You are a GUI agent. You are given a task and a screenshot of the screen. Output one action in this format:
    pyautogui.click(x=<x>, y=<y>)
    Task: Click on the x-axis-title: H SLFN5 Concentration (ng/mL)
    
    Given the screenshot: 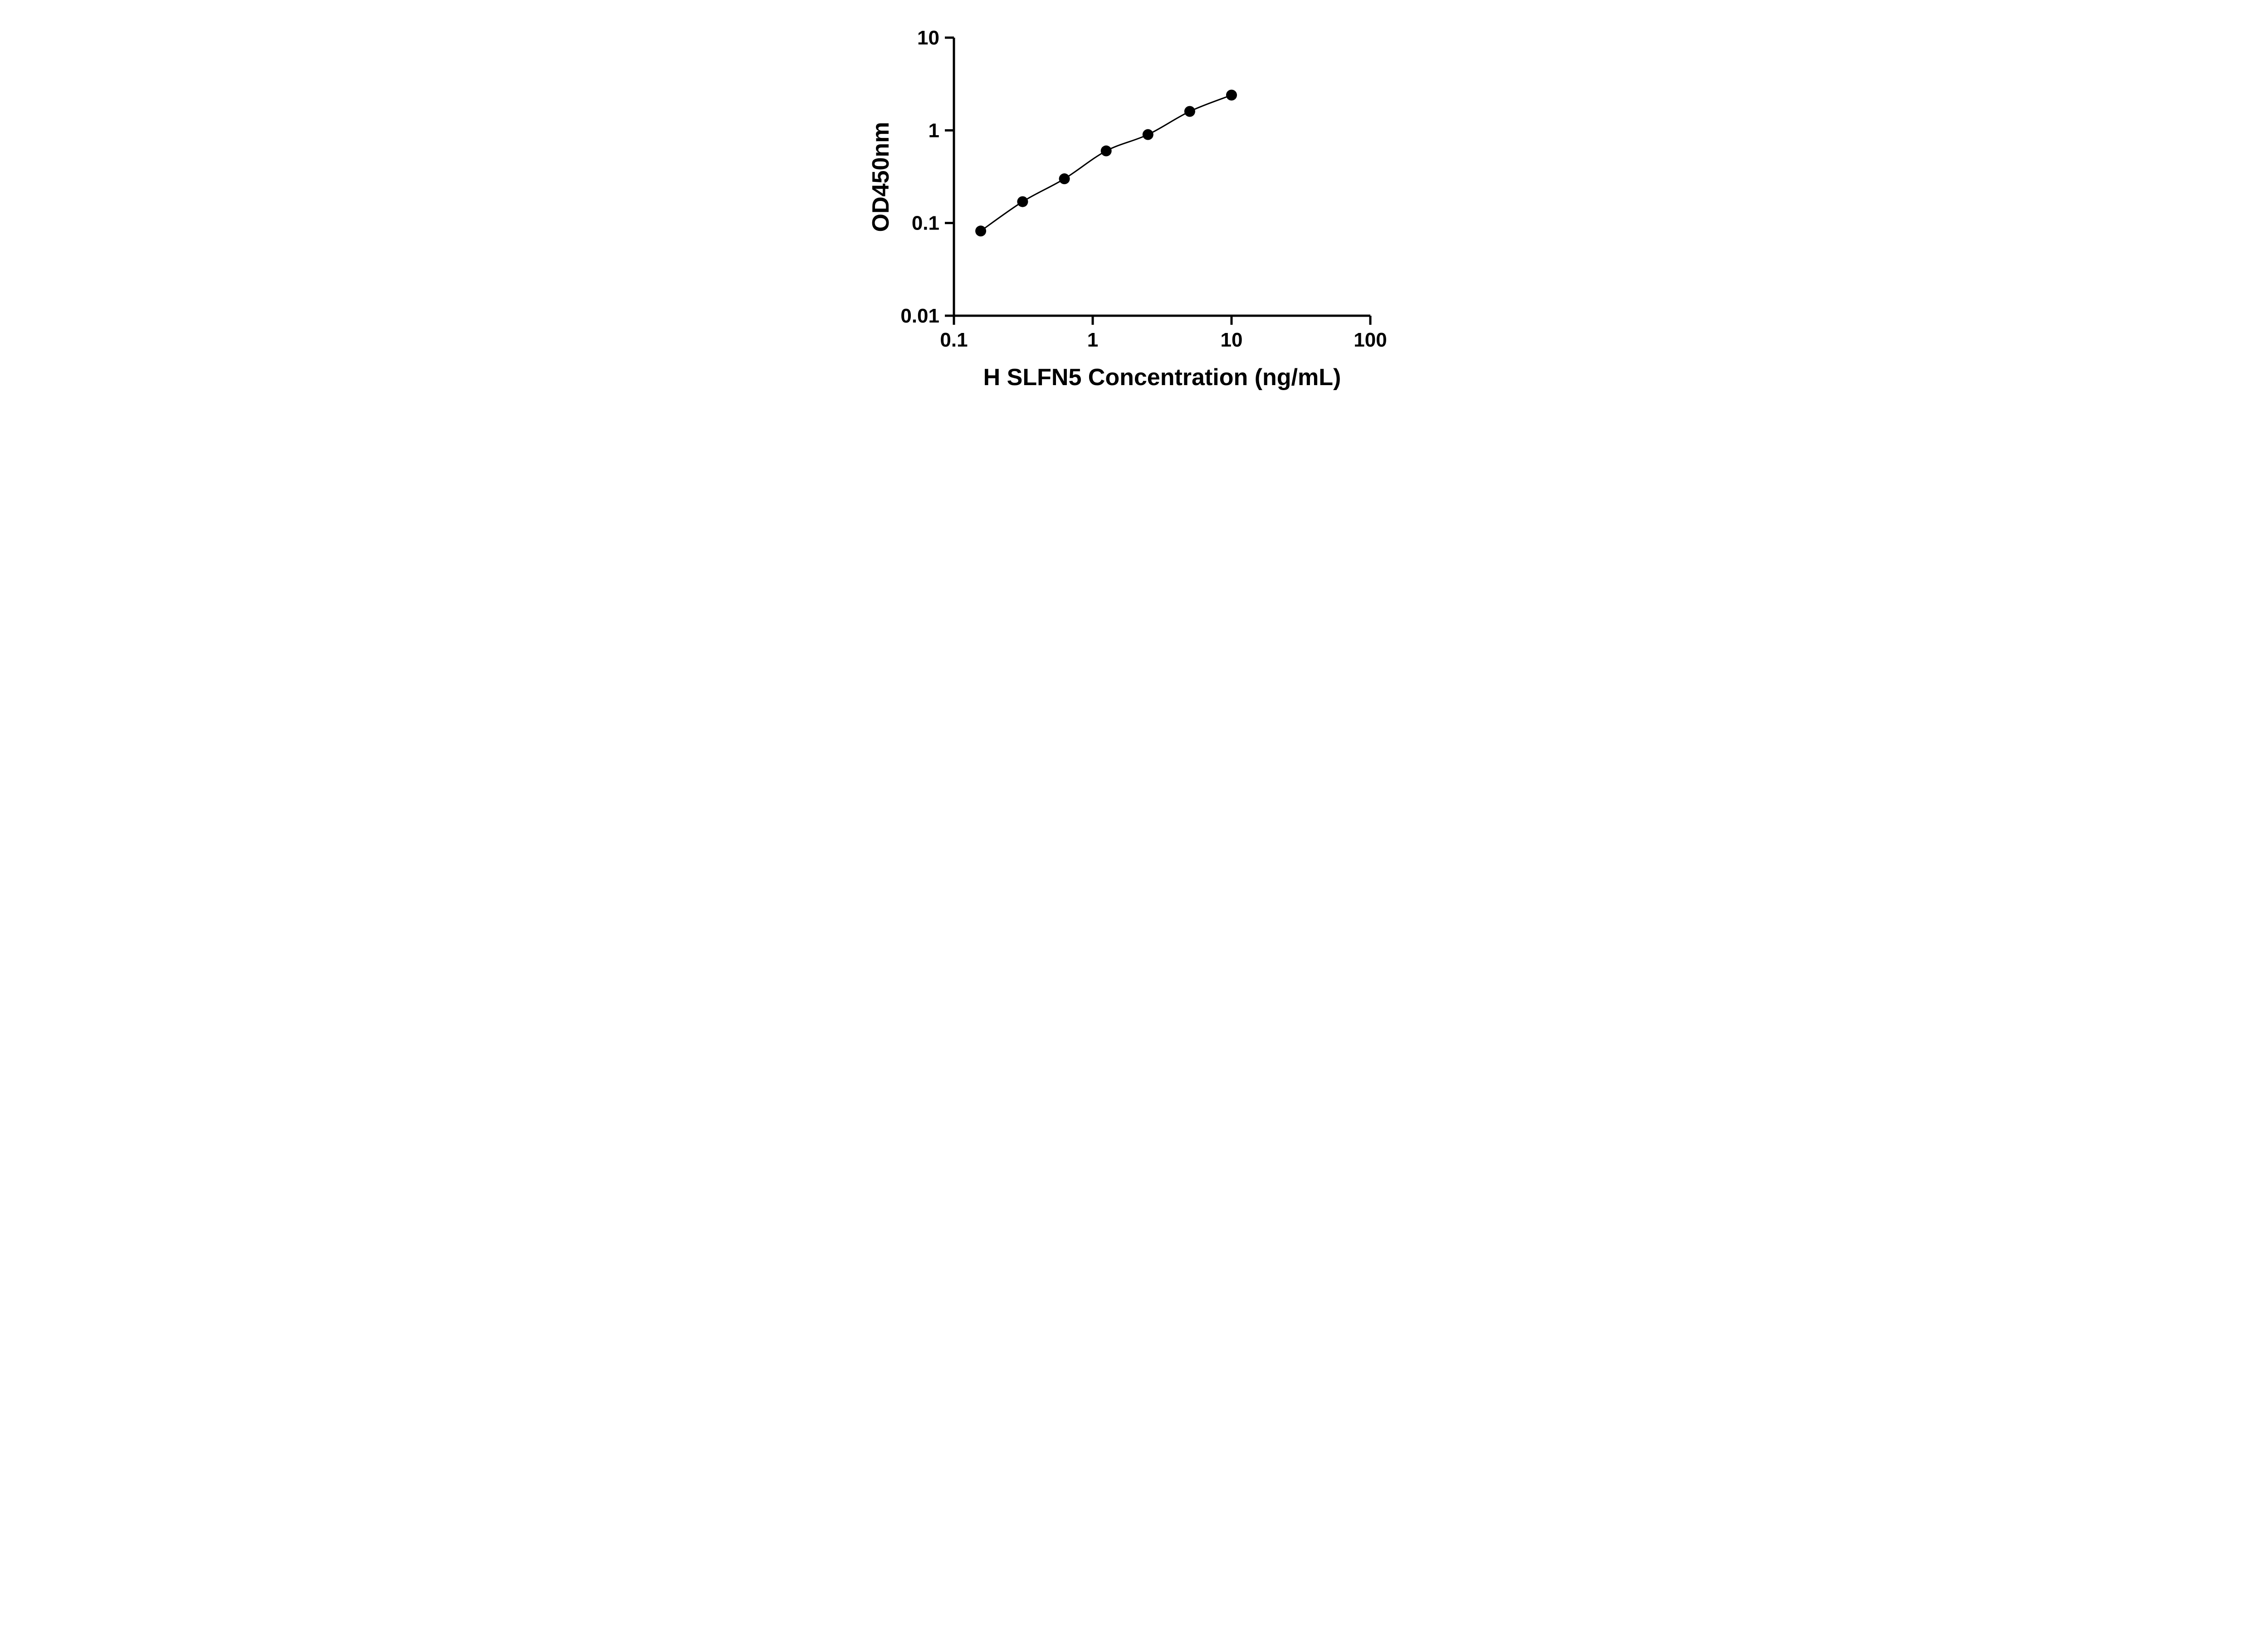 What is the action you would take?
    pyautogui.click(x=1162, y=377)
    